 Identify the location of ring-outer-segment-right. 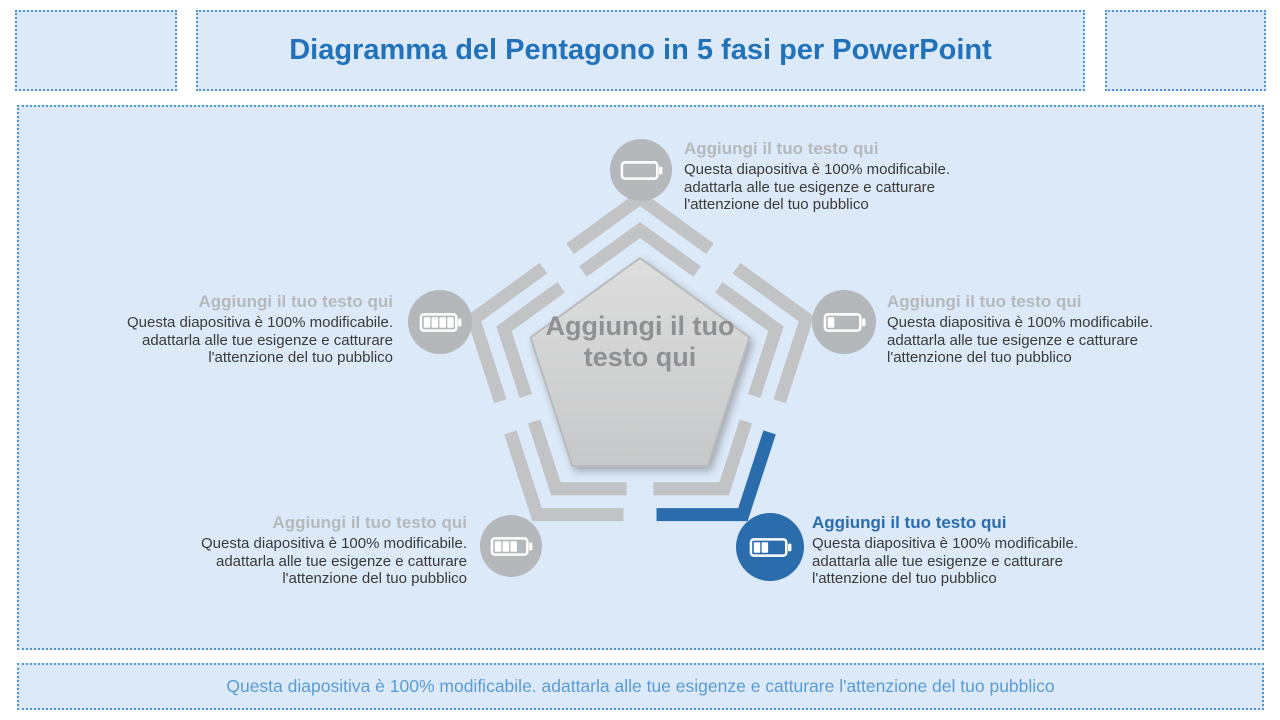
(773, 333).